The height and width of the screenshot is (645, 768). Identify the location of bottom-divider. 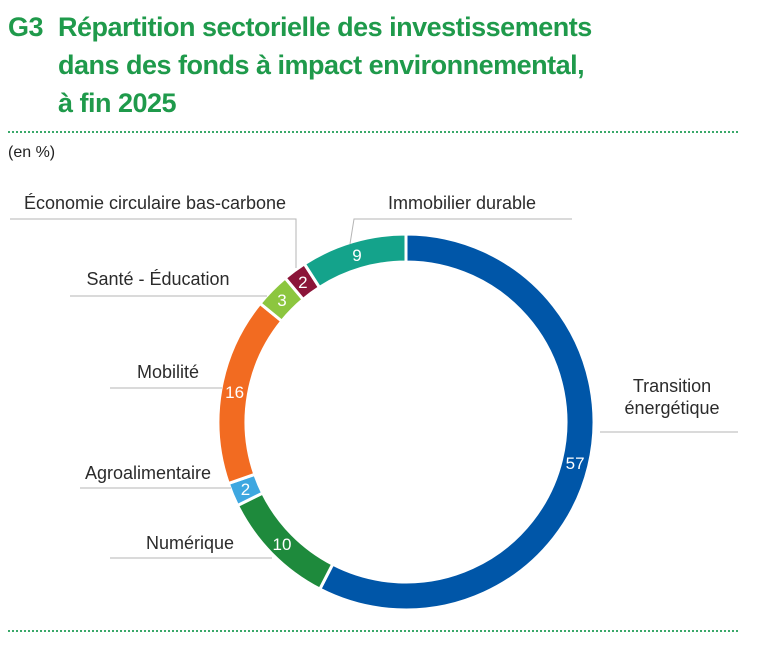
(373, 631).